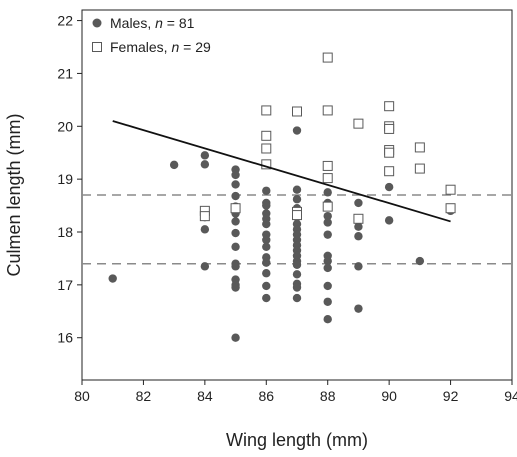  Describe the element at coordinates (451, 396) in the screenshot. I see `x-tick-label-6: 92` at that location.